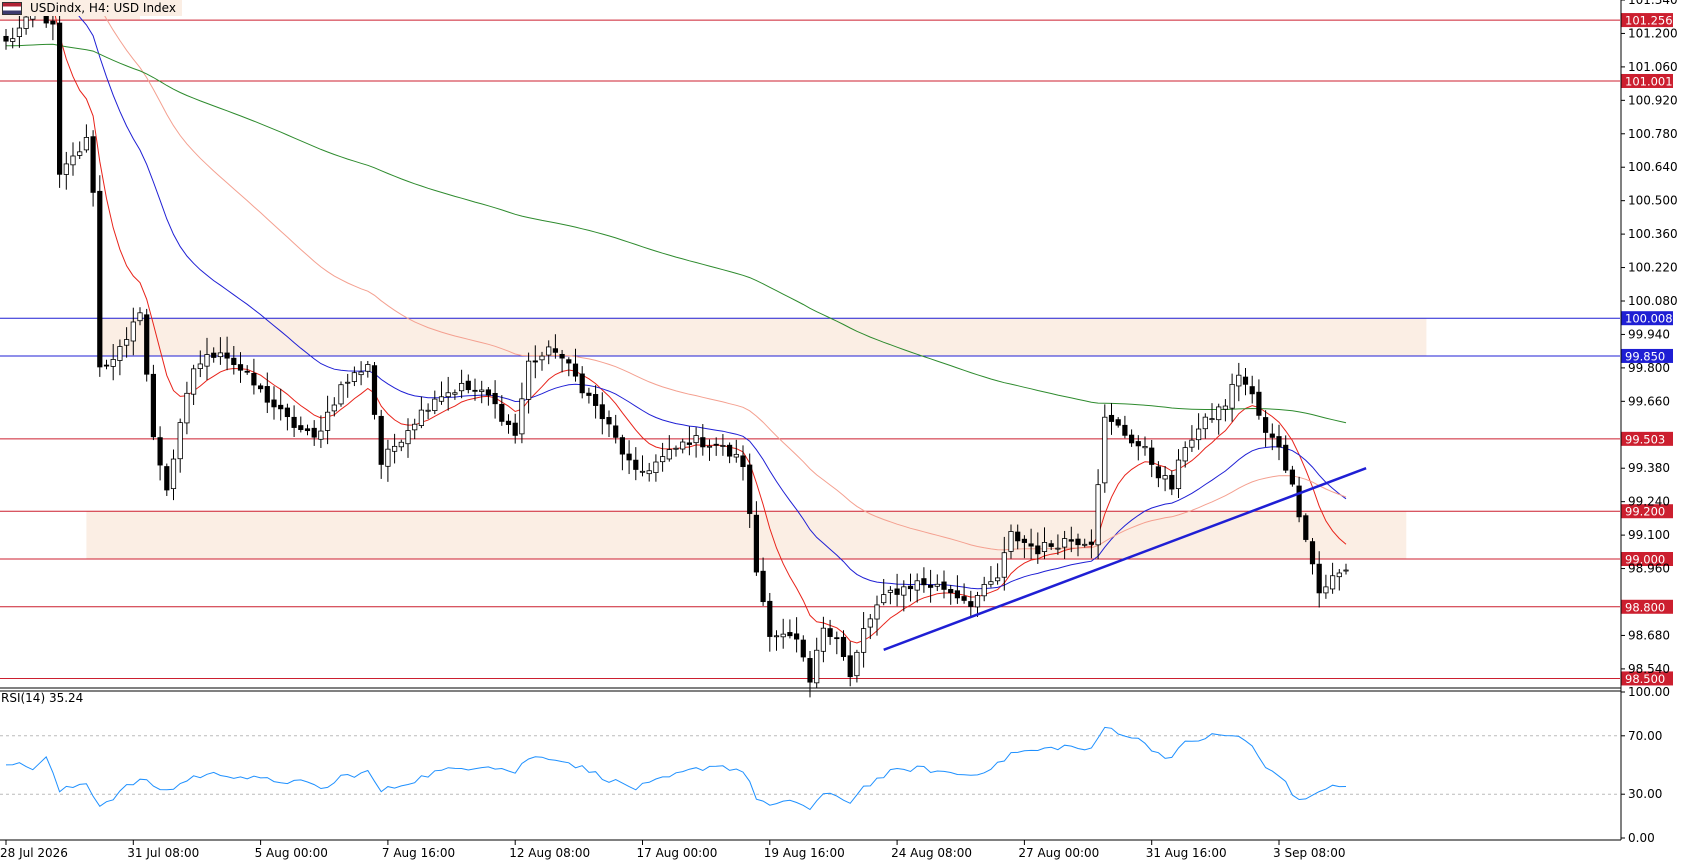 This screenshot has height=866, width=1681. I want to click on rsi-tick-label: 0.00, so click(1641, 838).